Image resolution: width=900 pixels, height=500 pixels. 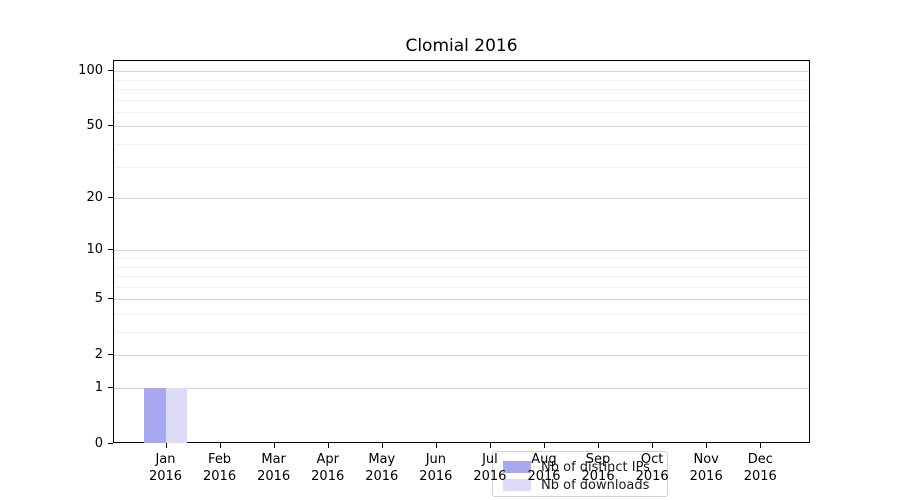 I want to click on x-tick-month: Sep, so click(x=598, y=459).